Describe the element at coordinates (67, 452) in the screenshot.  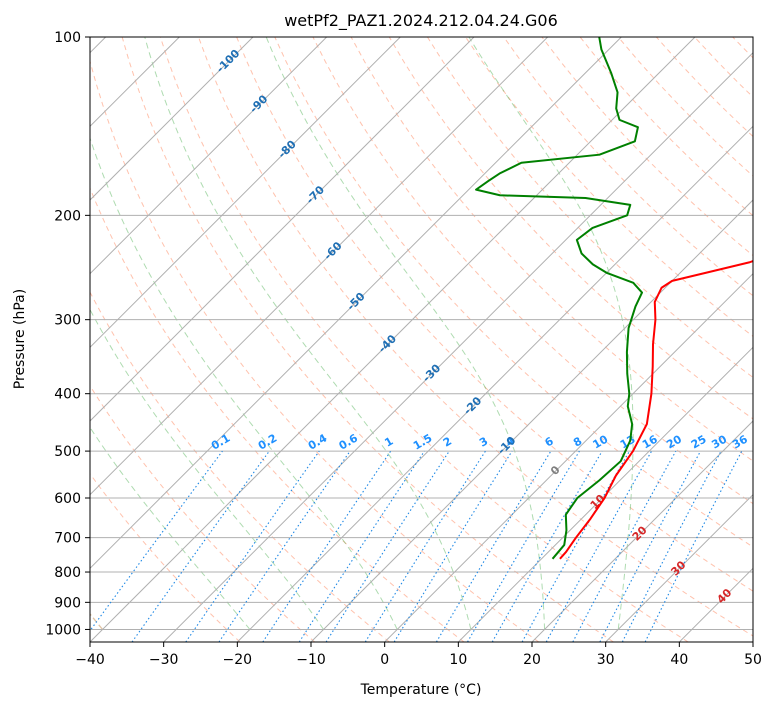
I see `y-tick-label: 500` at that location.